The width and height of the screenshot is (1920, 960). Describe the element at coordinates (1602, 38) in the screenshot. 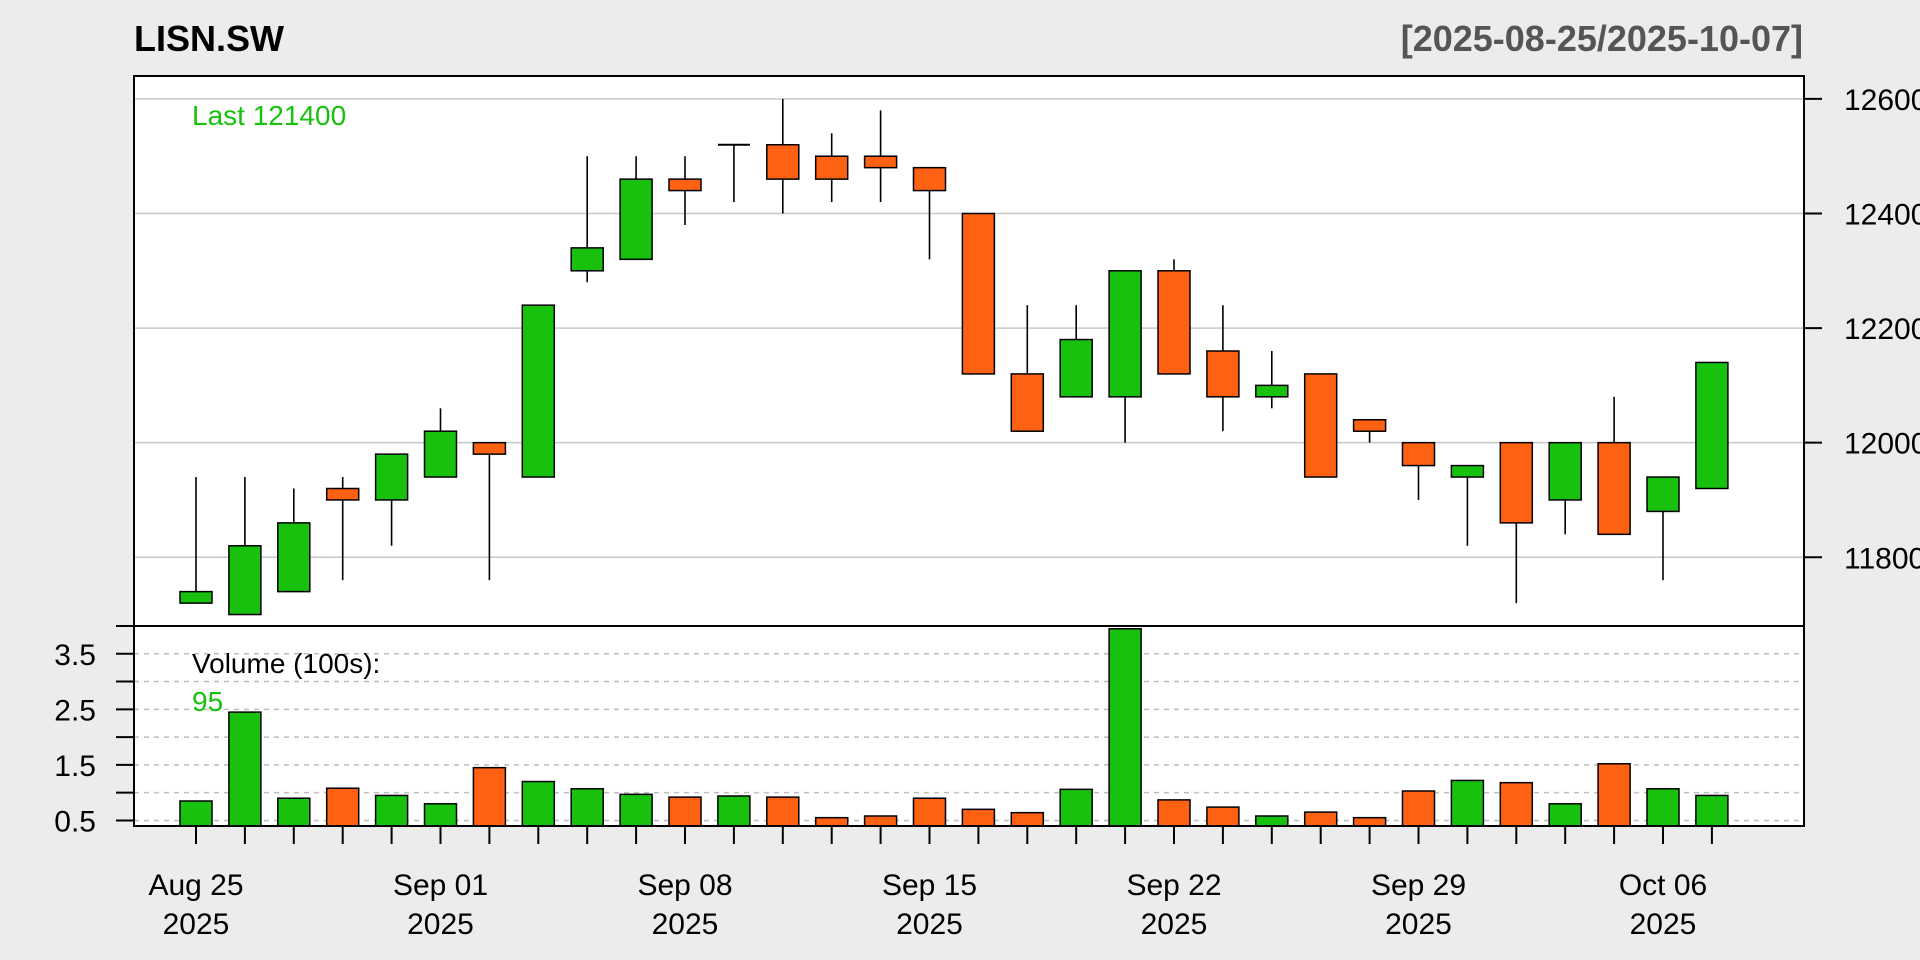

I see `date-range: [2025-08-25/2025-10-07]` at that location.